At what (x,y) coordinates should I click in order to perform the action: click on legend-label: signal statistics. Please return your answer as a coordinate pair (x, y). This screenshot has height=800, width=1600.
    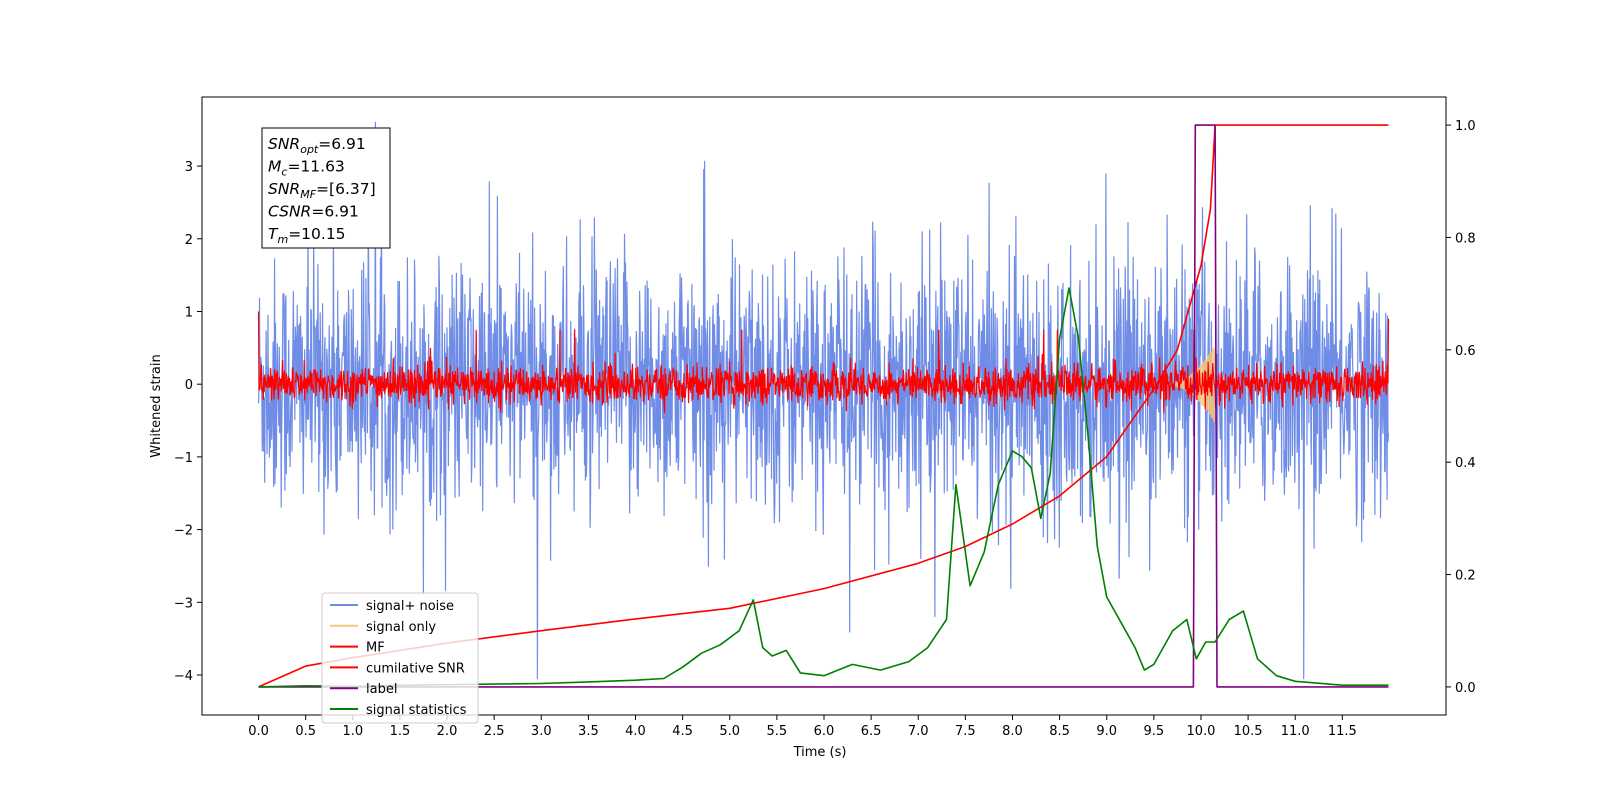
    Looking at the image, I should click on (416, 710).